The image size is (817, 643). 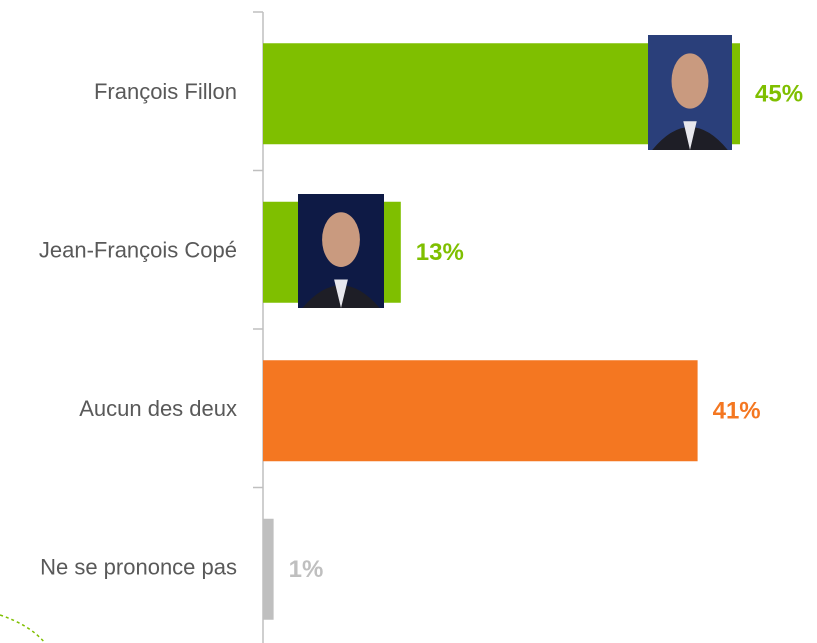 I want to click on category-label: Jean-François Copé, so click(x=138, y=250).